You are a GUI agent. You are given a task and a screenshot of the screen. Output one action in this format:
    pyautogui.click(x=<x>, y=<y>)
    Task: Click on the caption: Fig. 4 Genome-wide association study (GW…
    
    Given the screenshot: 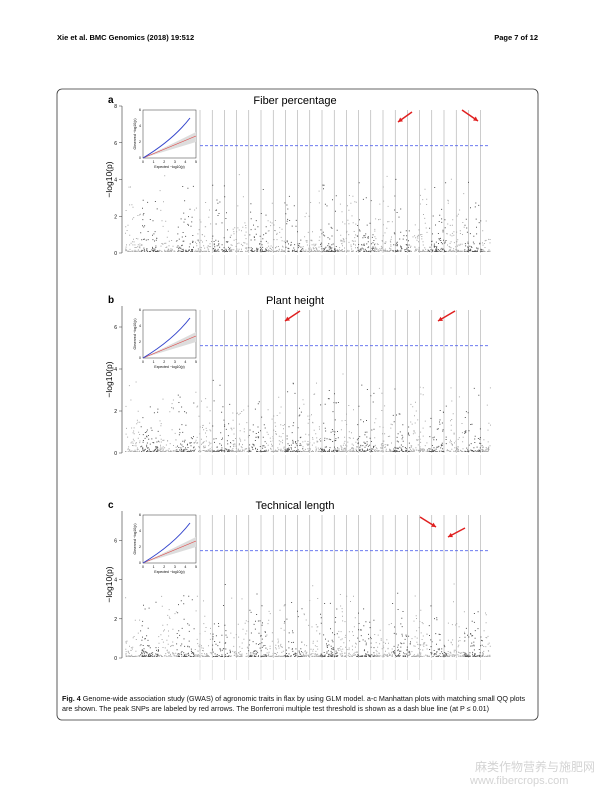 What is the action you would take?
    pyautogui.click(x=297, y=704)
    